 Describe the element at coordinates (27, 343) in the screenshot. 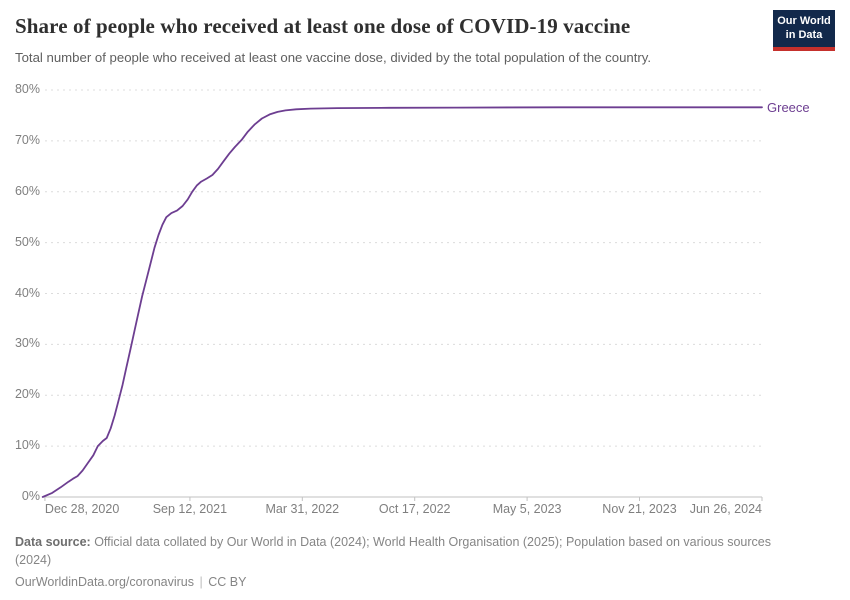

I see `y-tick-30%: 30%` at that location.